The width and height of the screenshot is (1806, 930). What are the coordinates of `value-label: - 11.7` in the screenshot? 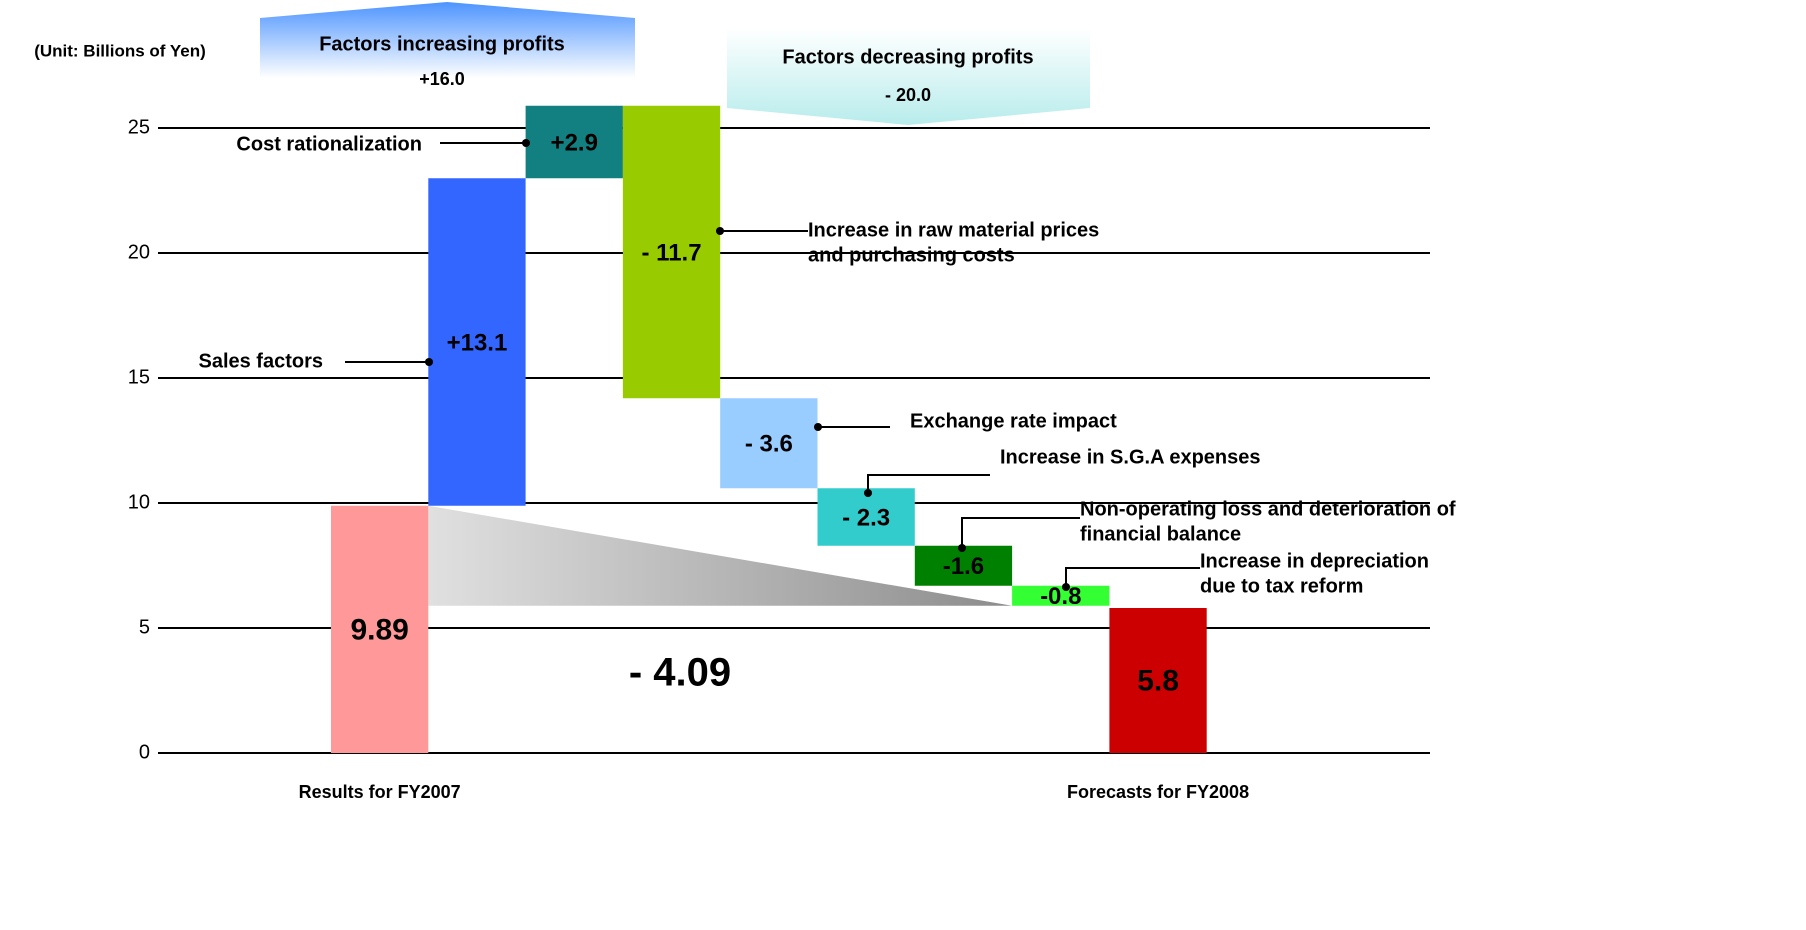 It's located at (672, 252).